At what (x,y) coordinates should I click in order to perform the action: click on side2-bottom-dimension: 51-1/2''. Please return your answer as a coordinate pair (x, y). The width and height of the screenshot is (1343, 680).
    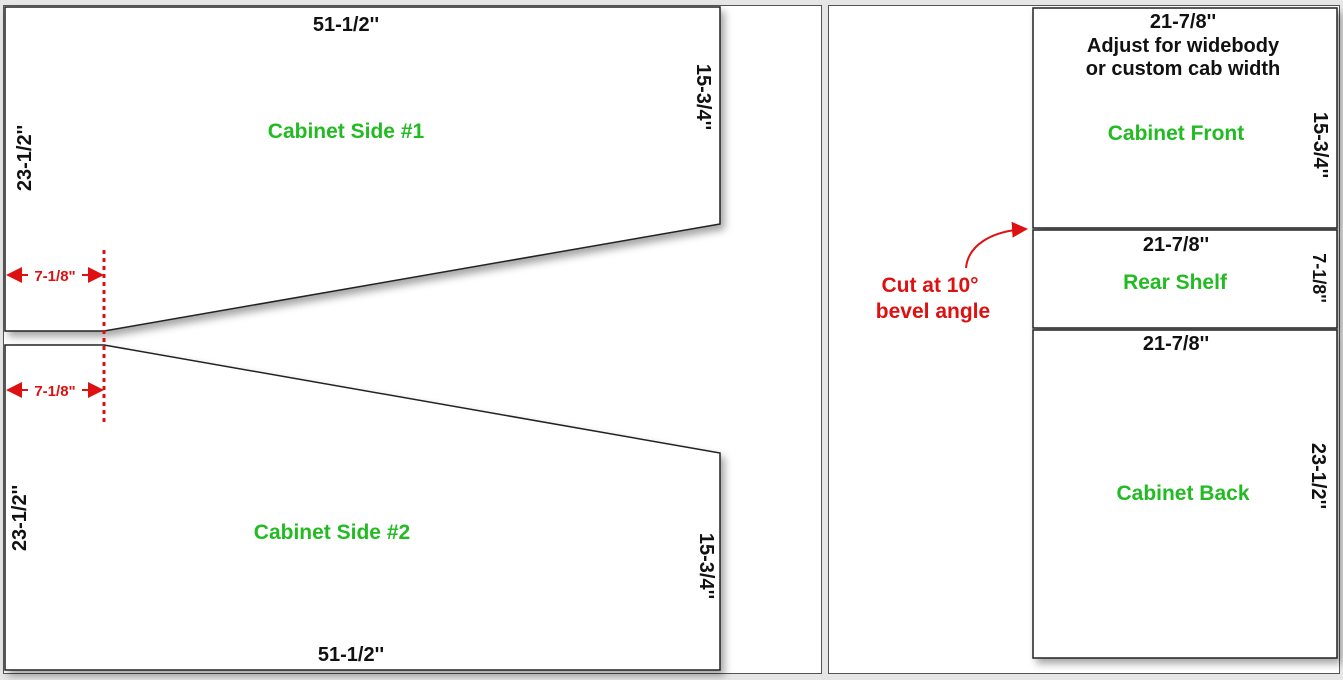
    Looking at the image, I should click on (351, 655).